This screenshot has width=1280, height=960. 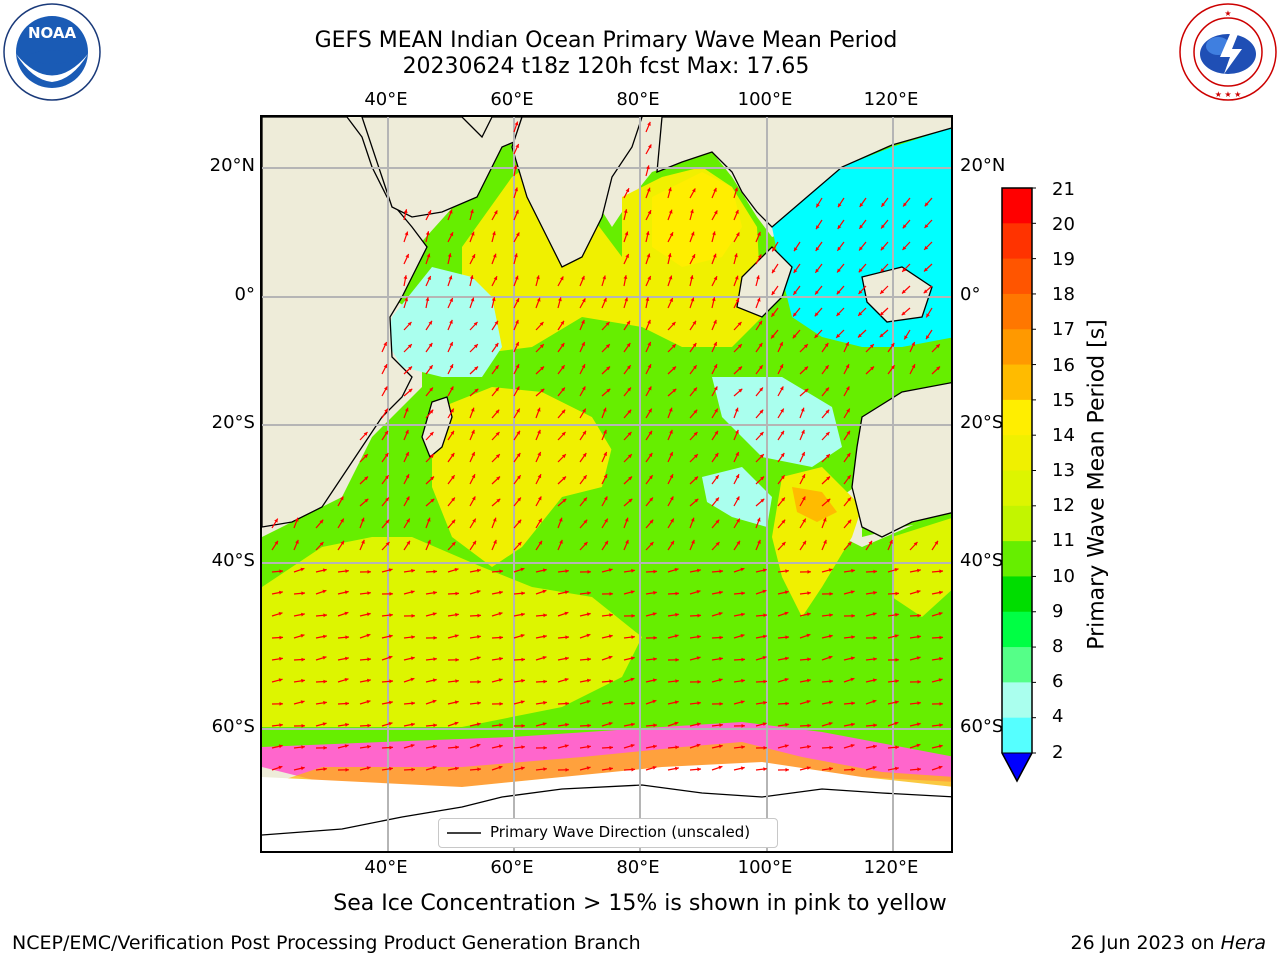 I want to click on colorbar-tick-2: 2, so click(x=1058, y=752).